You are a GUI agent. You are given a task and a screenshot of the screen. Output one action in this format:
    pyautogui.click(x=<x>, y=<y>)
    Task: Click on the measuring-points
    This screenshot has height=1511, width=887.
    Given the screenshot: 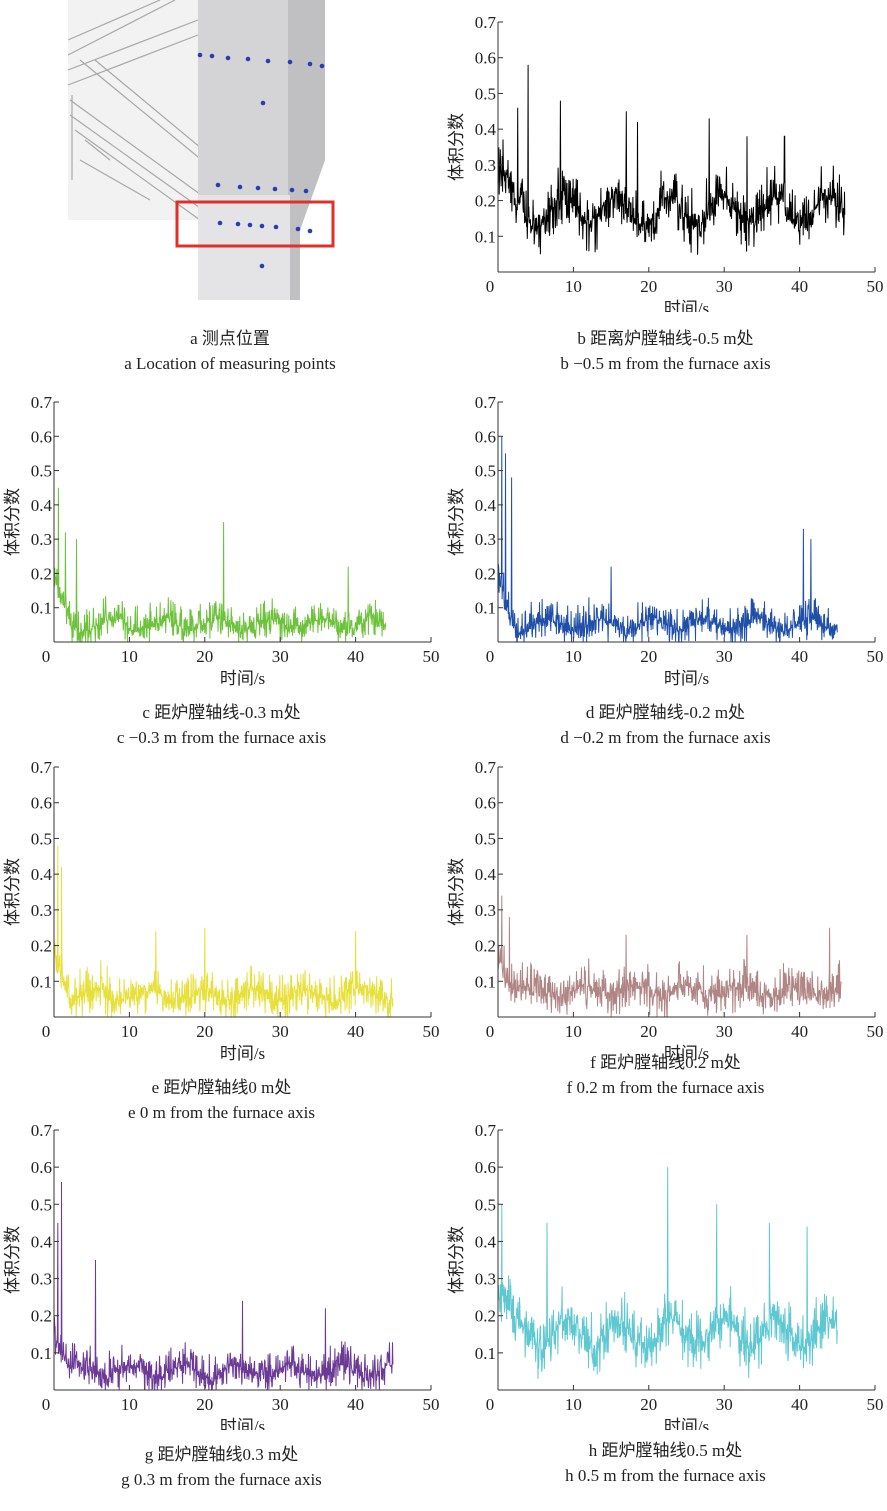 What is the action you would take?
    pyautogui.click(x=261, y=160)
    